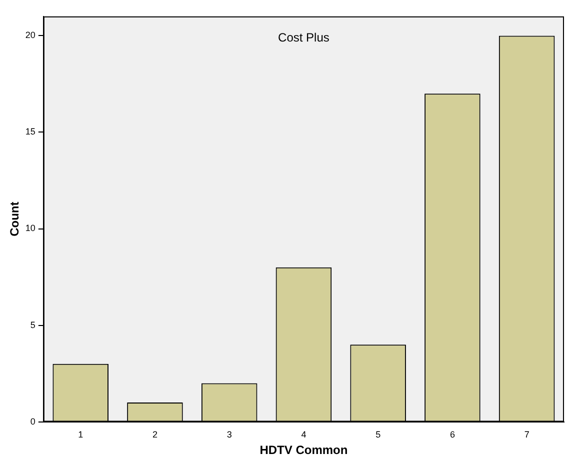 Image resolution: width=574 pixels, height=466 pixels. Describe the element at coordinates (303, 435) in the screenshot. I see `x-tick-label: 4` at that location.